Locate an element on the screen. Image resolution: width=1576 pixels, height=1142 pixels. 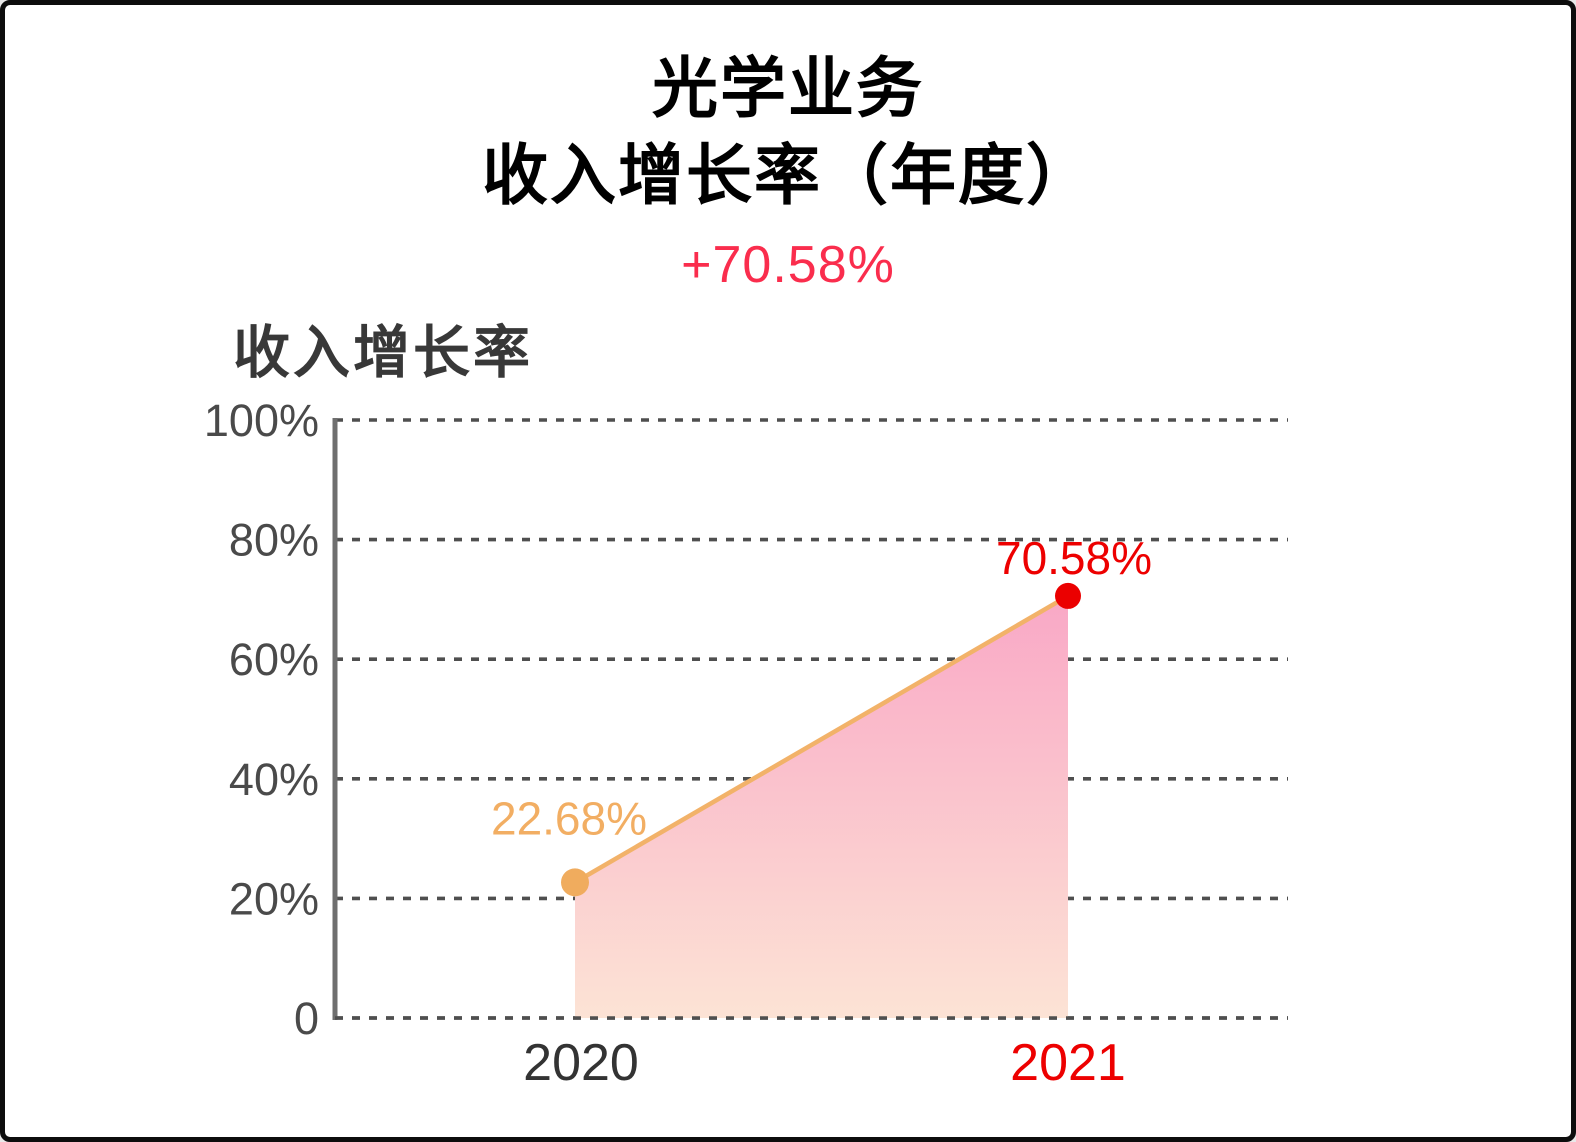
y-tick-label-40: 40% is located at coordinates (274, 779).